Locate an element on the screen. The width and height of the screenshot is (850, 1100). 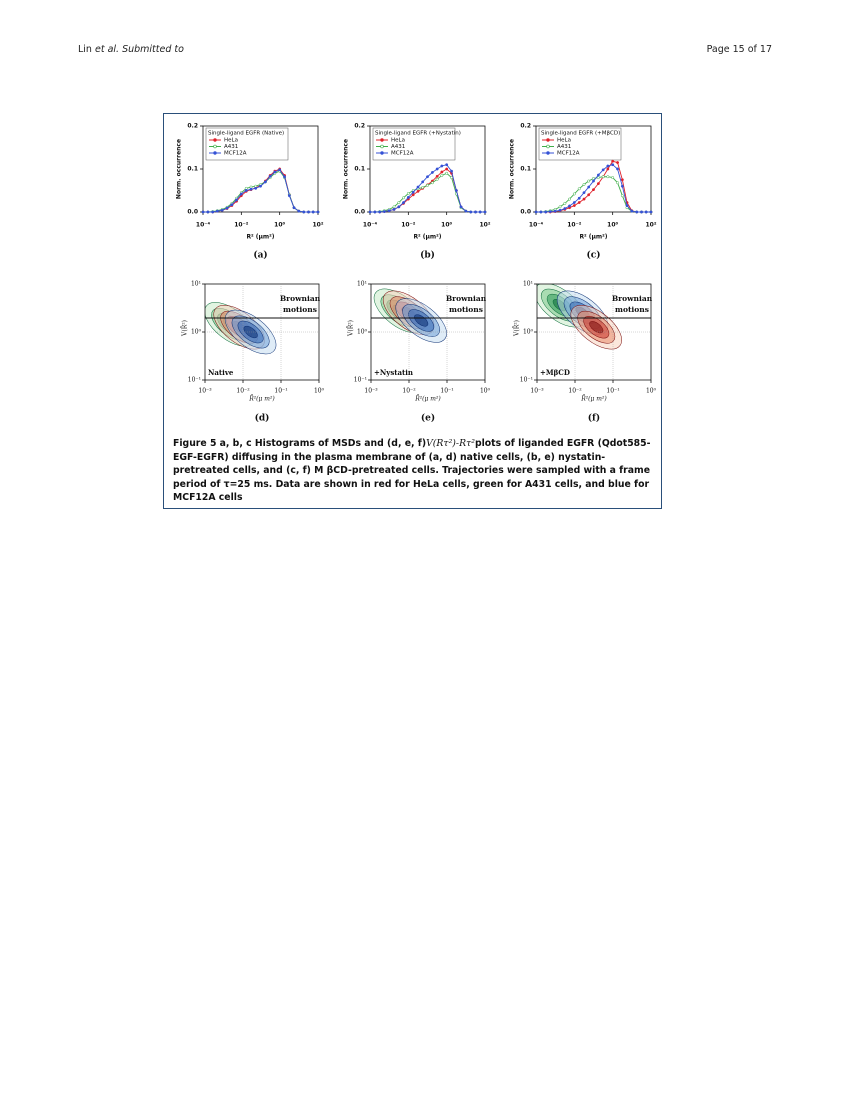
contours is located at coordinates (241, 328).